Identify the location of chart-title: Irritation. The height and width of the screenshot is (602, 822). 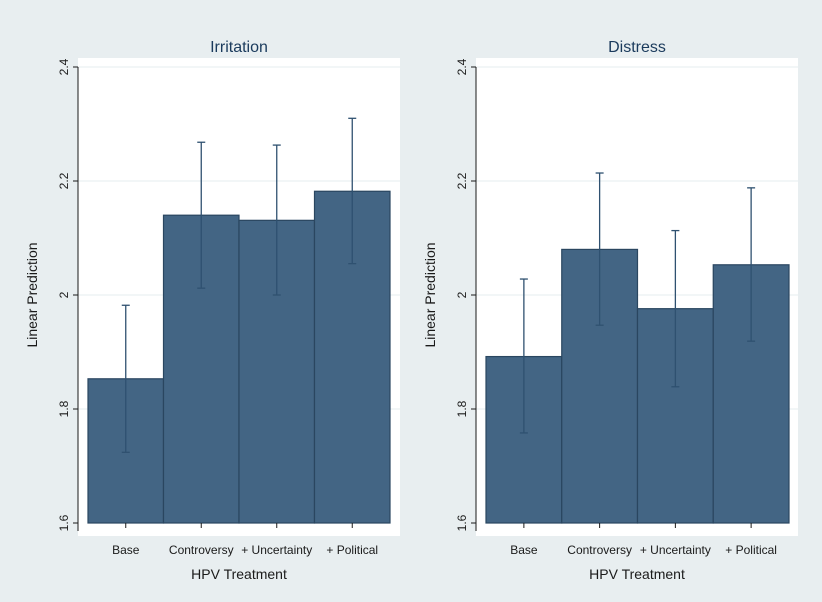
(239, 47).